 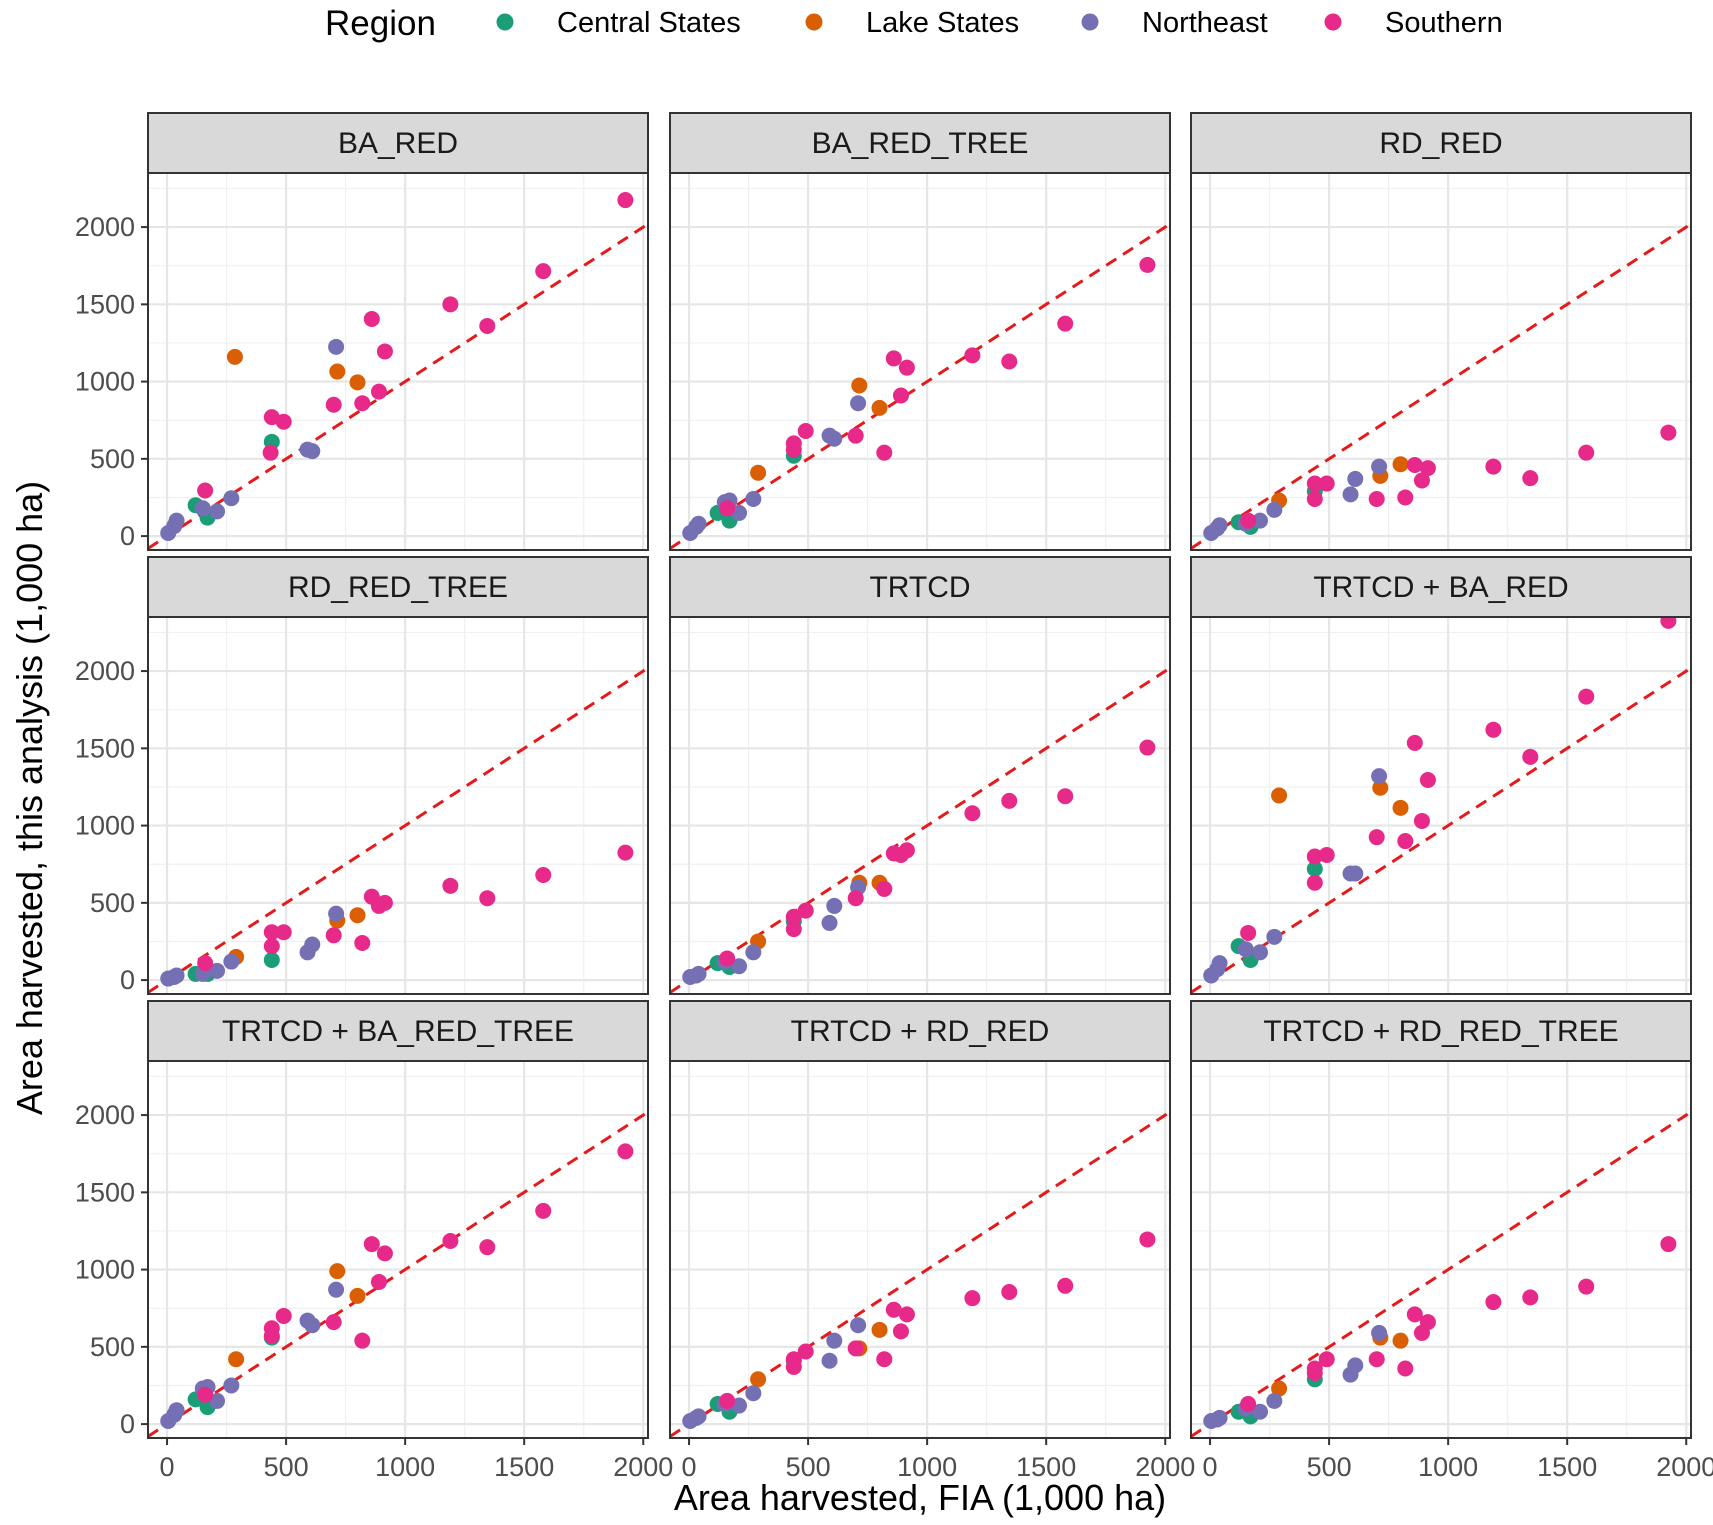 I want to click on legend-entry: Central States, so click(x=618, y=23).